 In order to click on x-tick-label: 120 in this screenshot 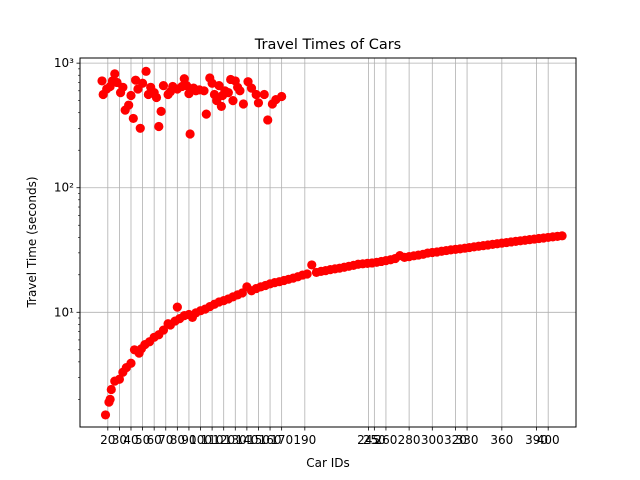, I will do `click(223, 440)`.